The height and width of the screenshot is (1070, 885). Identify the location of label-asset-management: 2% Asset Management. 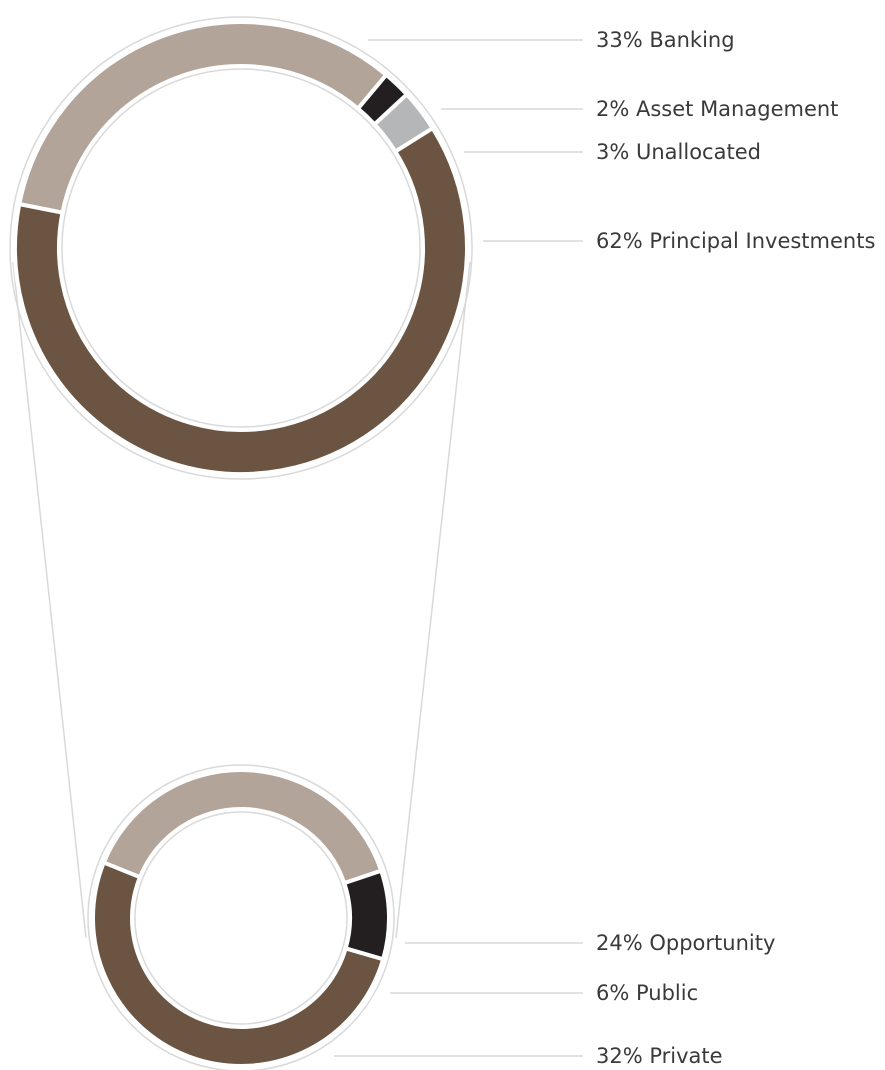
(717, 109).